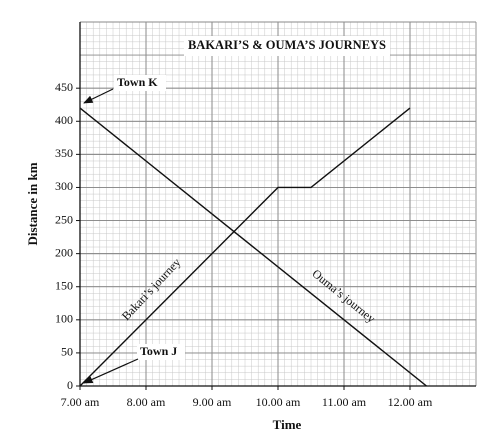 This screenshot has height=445, width=497. Describe the element at coordinates (146, 402) in the screenshot. I see `x-tick-label: 8.00 am` at that location.